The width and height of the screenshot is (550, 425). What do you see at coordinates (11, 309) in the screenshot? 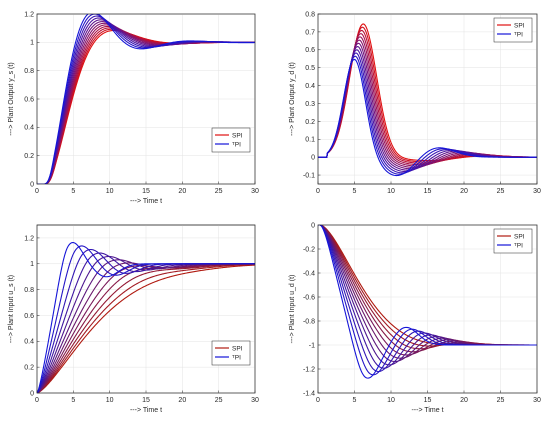
I see `y-axis-label: ---> Plant Input u_s (t)` at bounding box center [11, 309].